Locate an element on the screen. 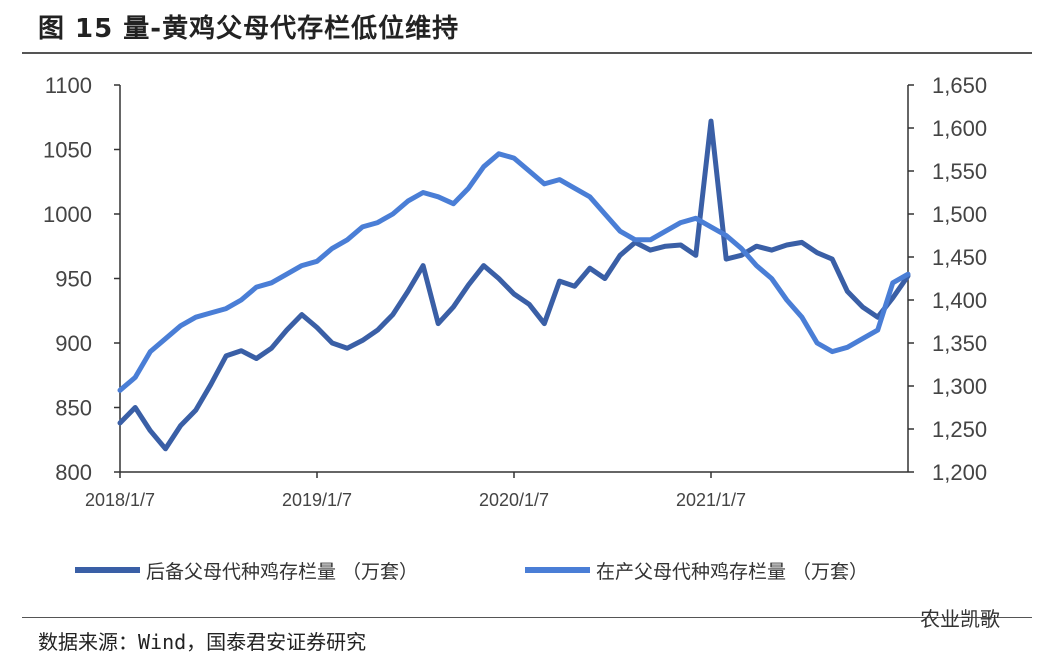 Image resolution: width=1059 pixels, height=665 pixels. left-axis-ticks: 1100 1050 1000 950 900 850 800 is located at coordinates (81, 279).